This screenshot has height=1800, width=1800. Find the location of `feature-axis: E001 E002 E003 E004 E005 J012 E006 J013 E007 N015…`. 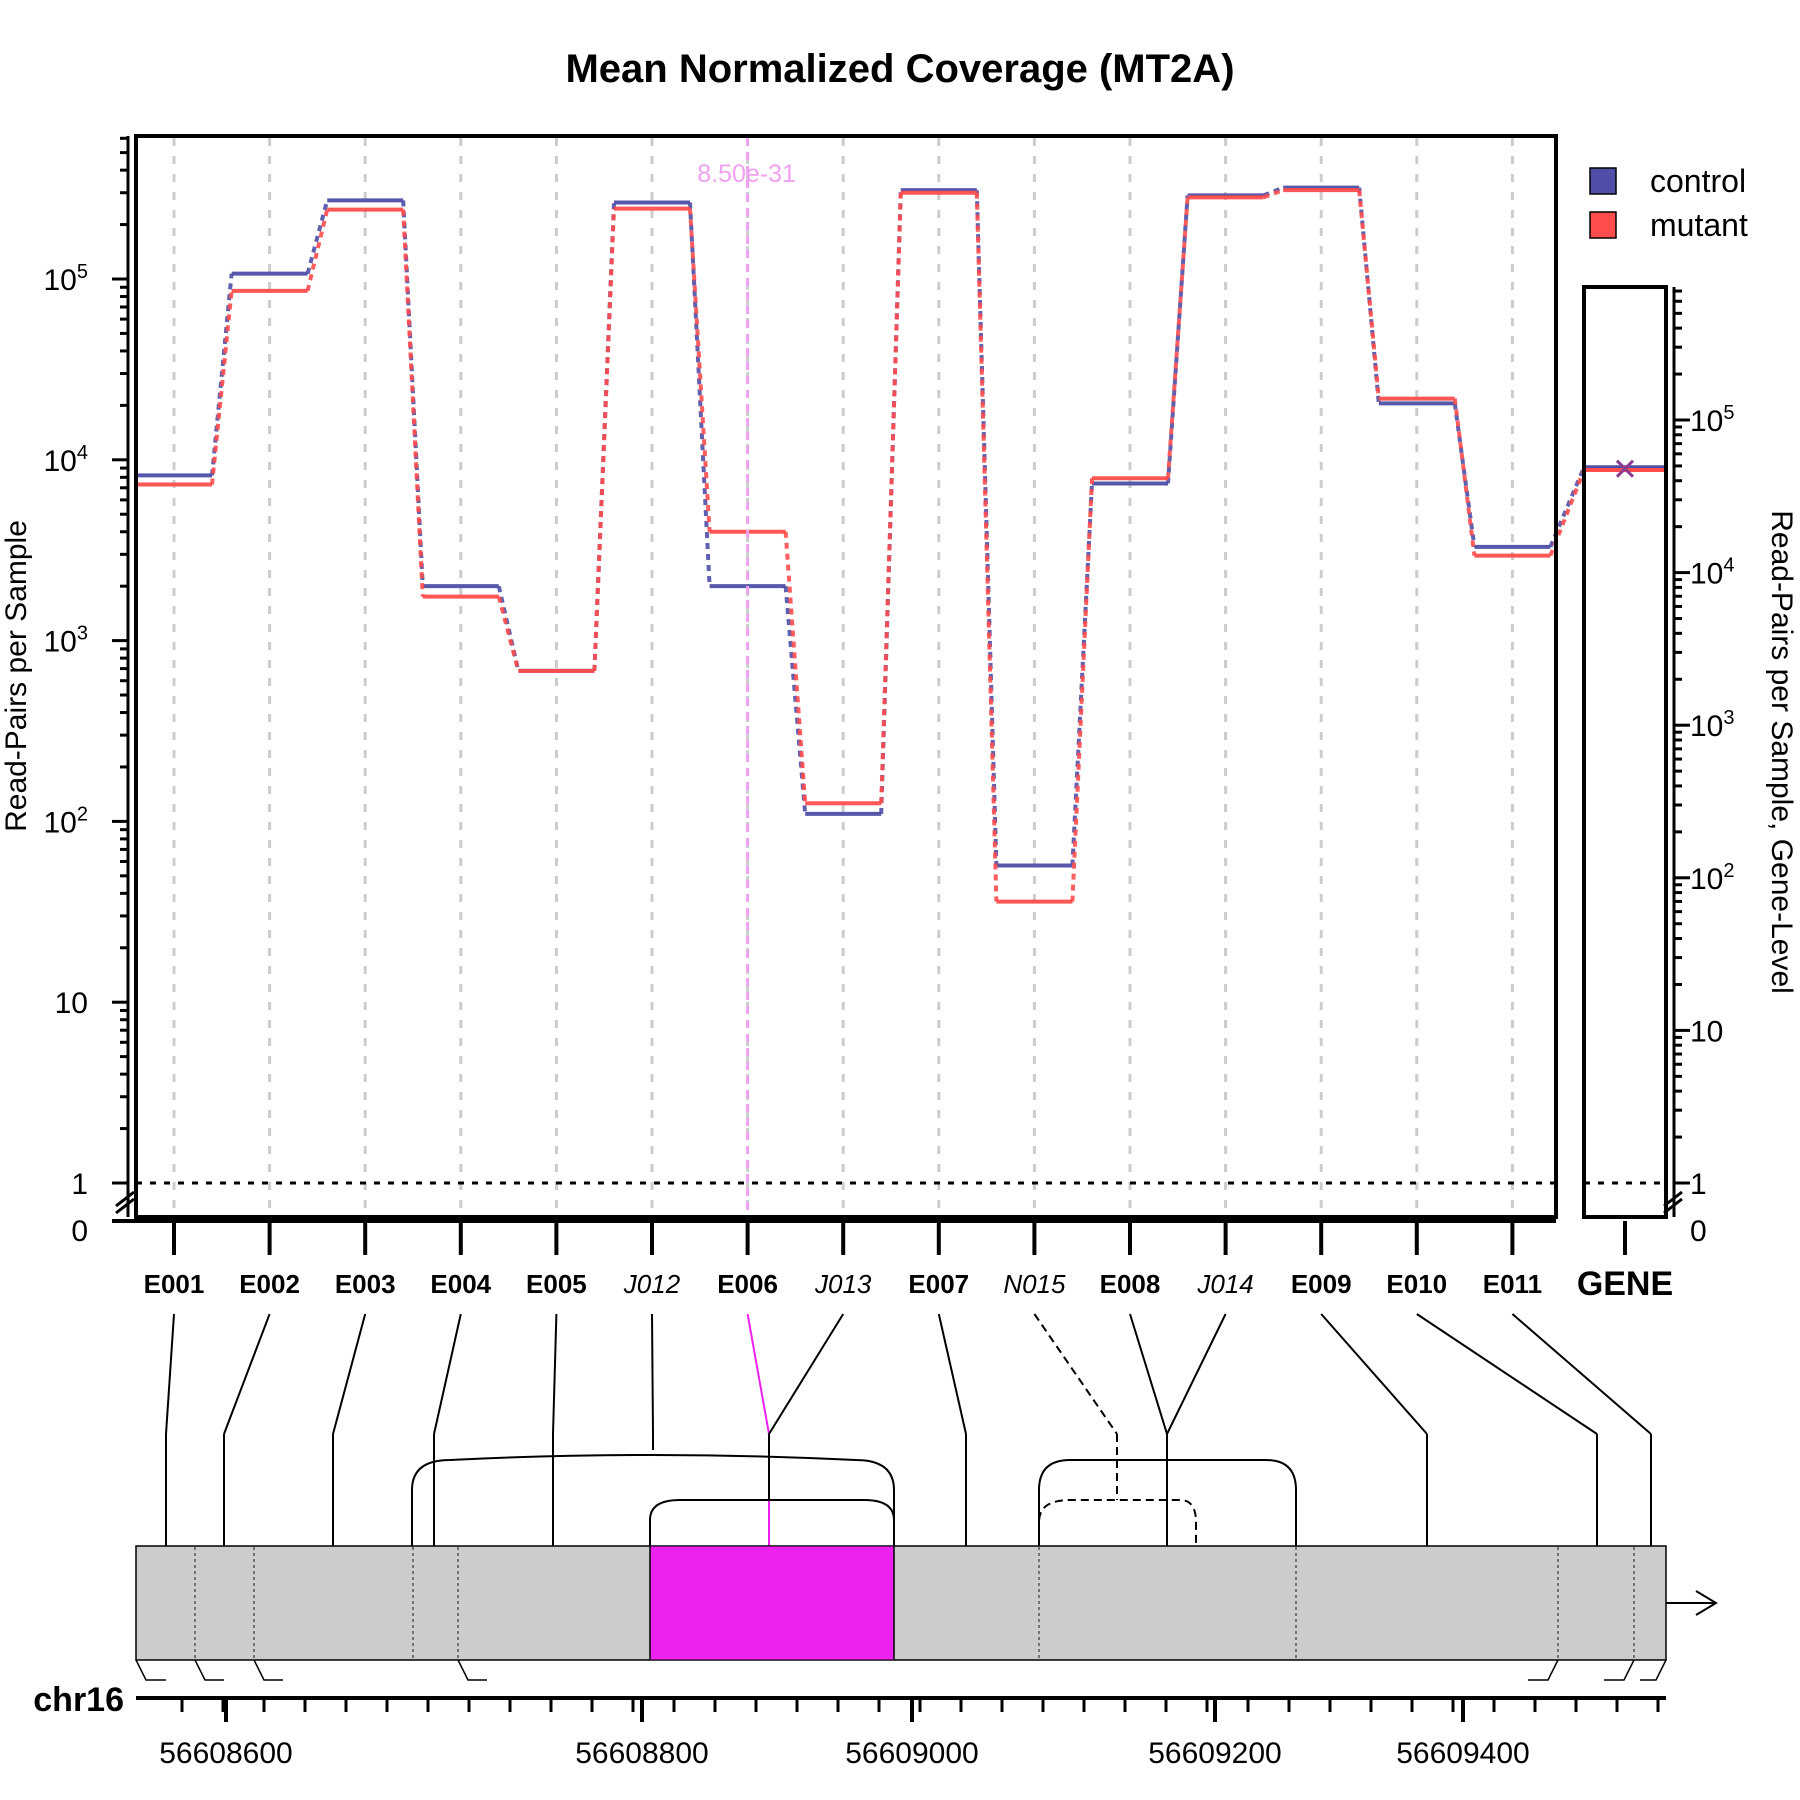

feature-axis: E001 E002 E003 E004 E005 J012 E006 J013 E007 N015… is located at coordinates (843, 1260).